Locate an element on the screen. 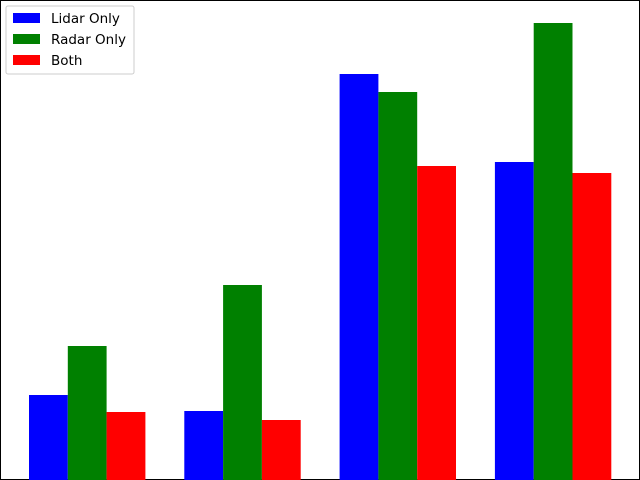  legend-label-radar-only: Radar Only is located at coordinates (88, 40).